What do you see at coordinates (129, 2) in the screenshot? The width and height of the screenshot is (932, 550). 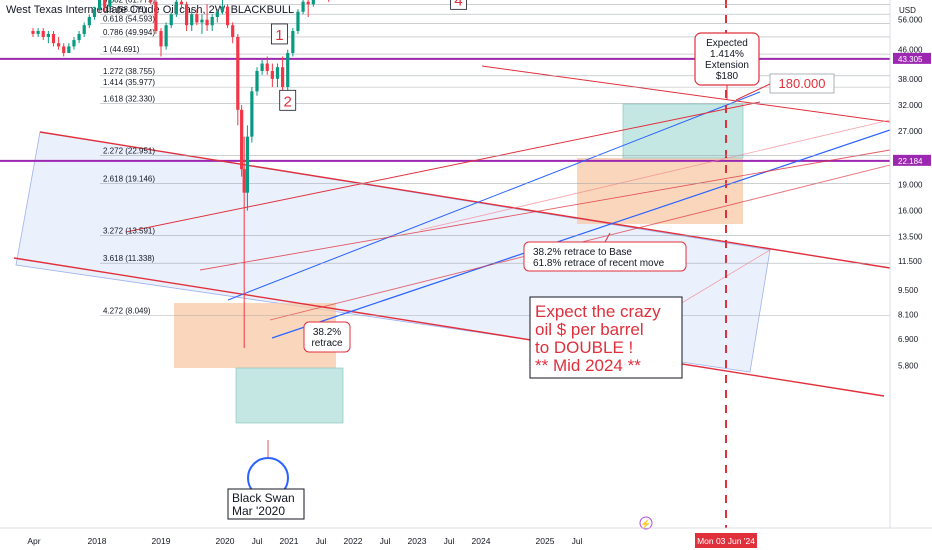 I see `fib-label: 0.382 (61.779)` at bounding box center [129, 2].